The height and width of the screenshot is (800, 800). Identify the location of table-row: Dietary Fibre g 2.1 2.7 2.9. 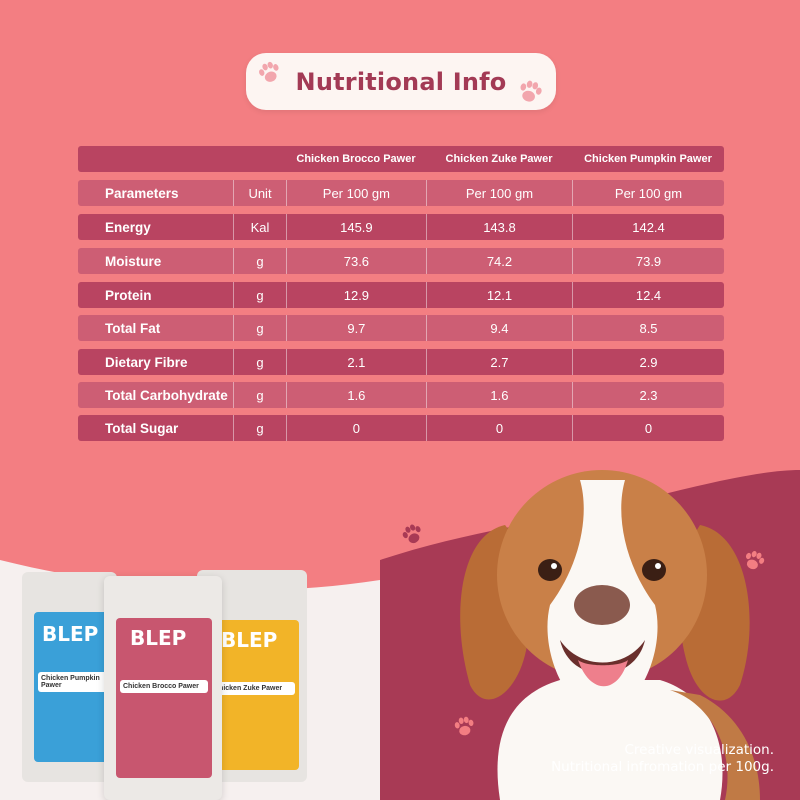
(401, 362).